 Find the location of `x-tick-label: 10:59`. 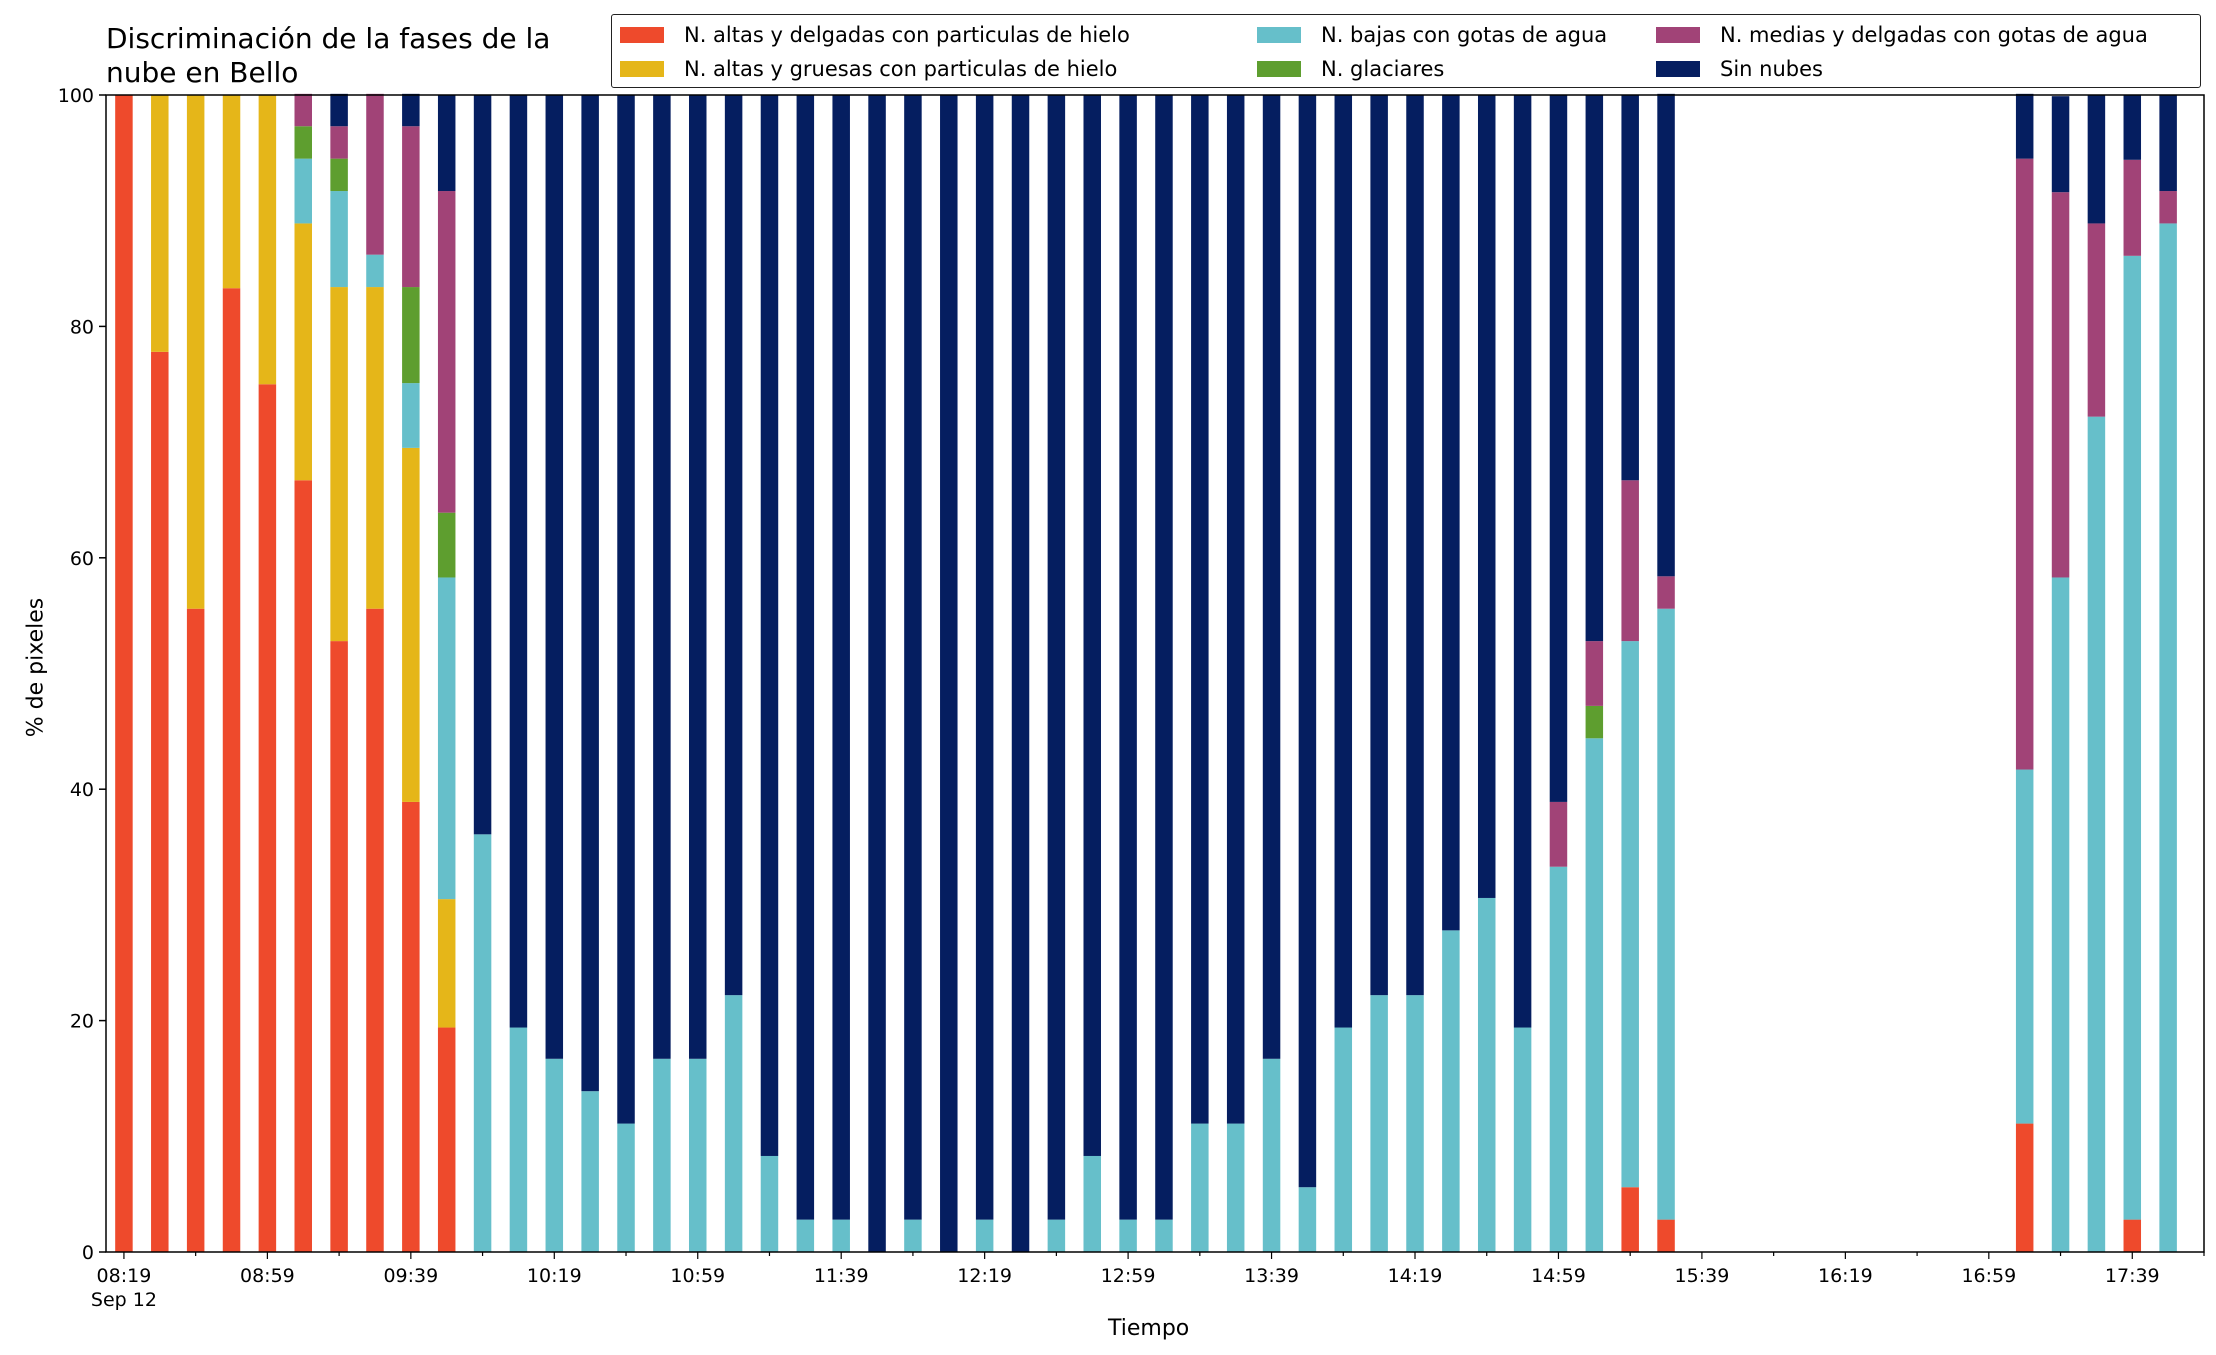

x-tick-label: 10:59 is located at coordinates (697, 1276).